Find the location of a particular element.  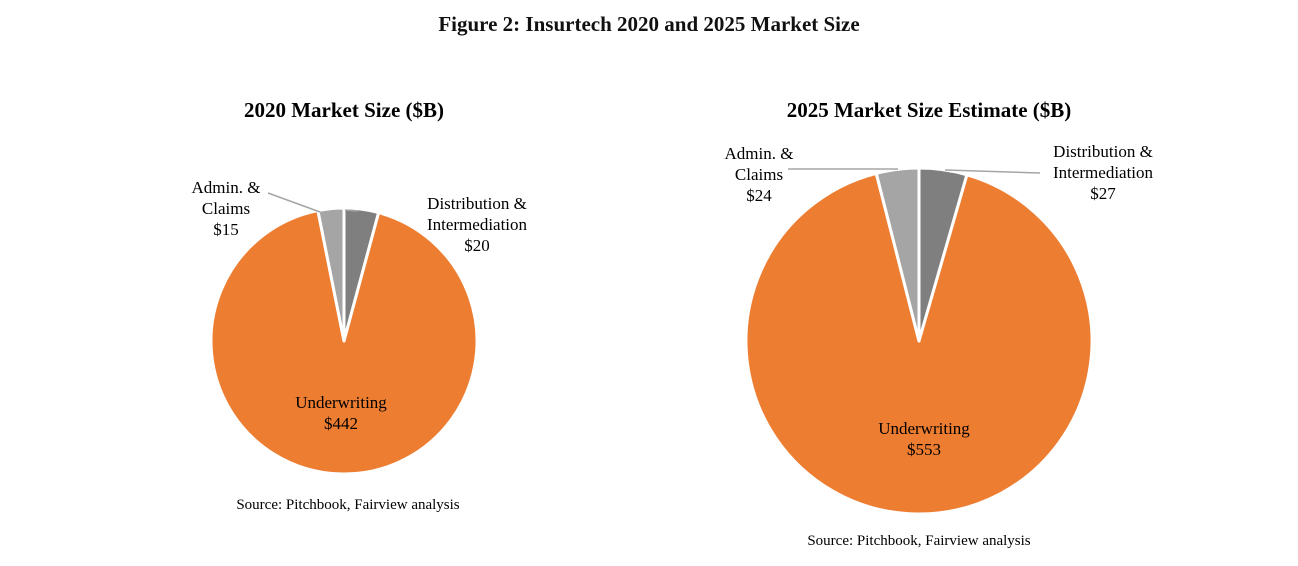

data-label-distribution: Distribution & Intermediation $20 is located at coordinates (477, 224).